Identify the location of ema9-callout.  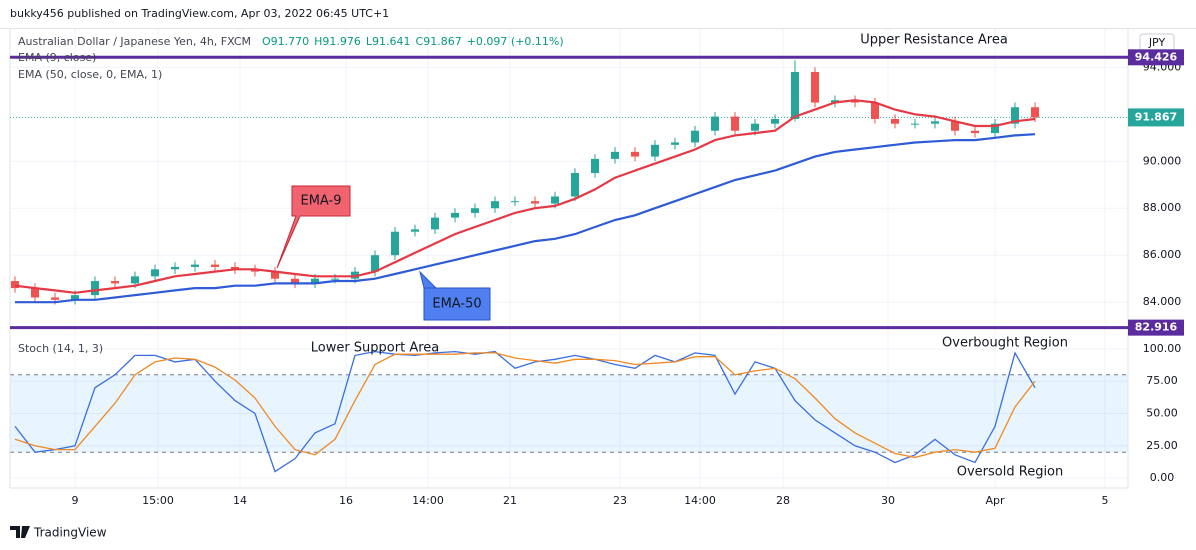
(313, 227).